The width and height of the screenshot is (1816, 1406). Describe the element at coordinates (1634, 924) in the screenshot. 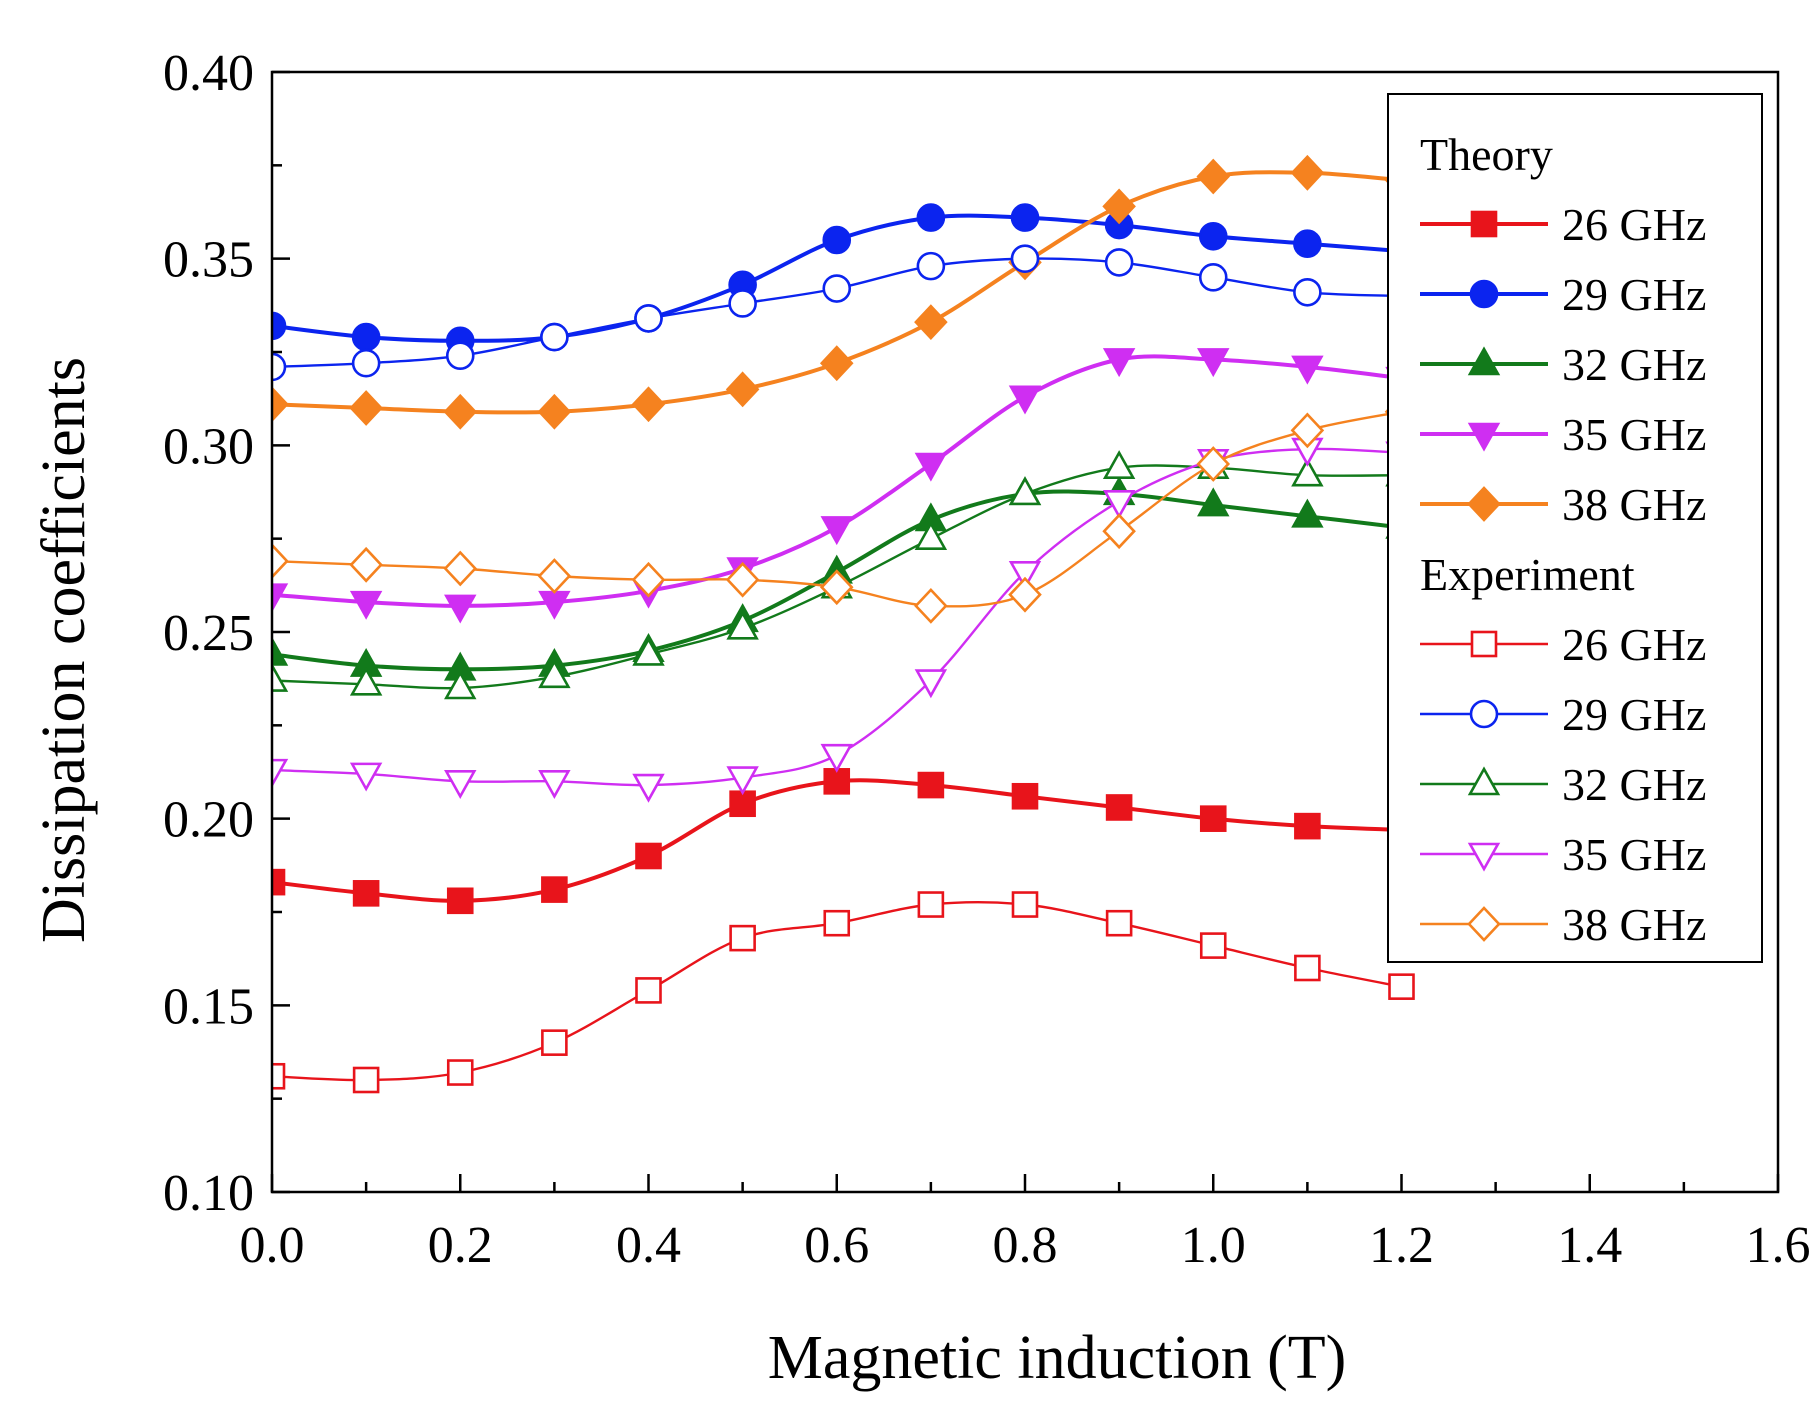

I see `legend-label: 38 GHz` at that location.